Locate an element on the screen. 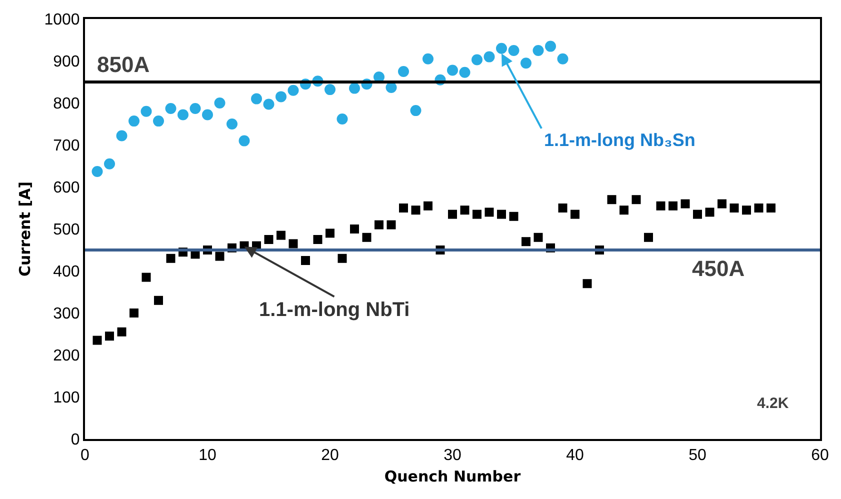 This screenshot has height=499, width=841. y-tick-label: 200 is located at coordinates (66, 356).